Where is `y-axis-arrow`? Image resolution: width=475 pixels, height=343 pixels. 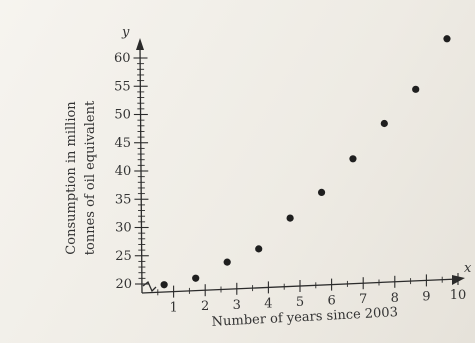
y-axis-arrow is located at coordinates (140, 44).